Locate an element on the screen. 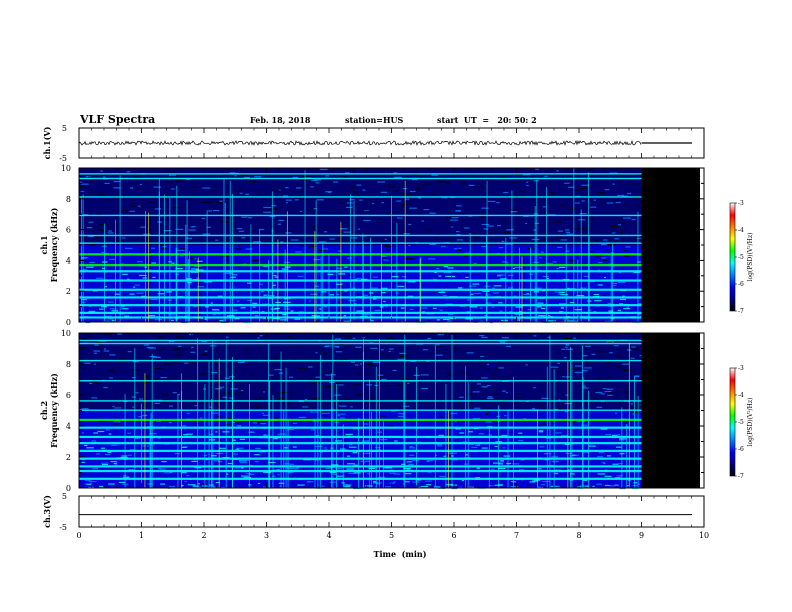 Image resolution: width=792 pixels, height=612 pixels. x-tick-label-3: 3 is located at coordinates (266, 535).